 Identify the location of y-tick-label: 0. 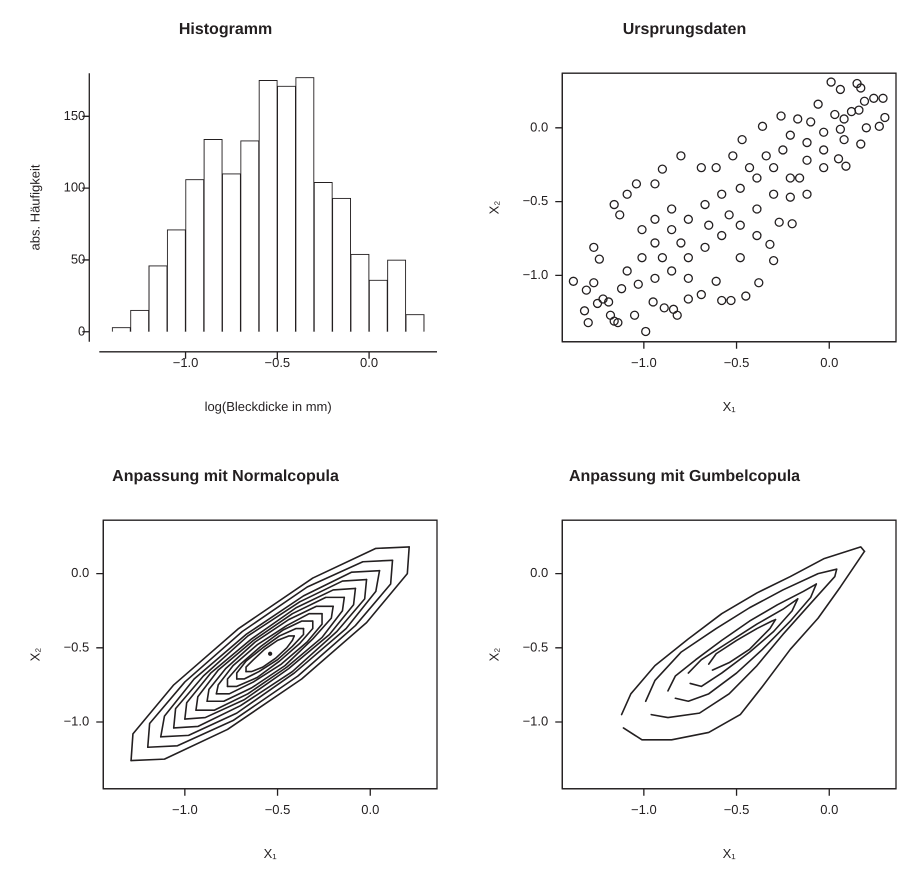
(82, 330).